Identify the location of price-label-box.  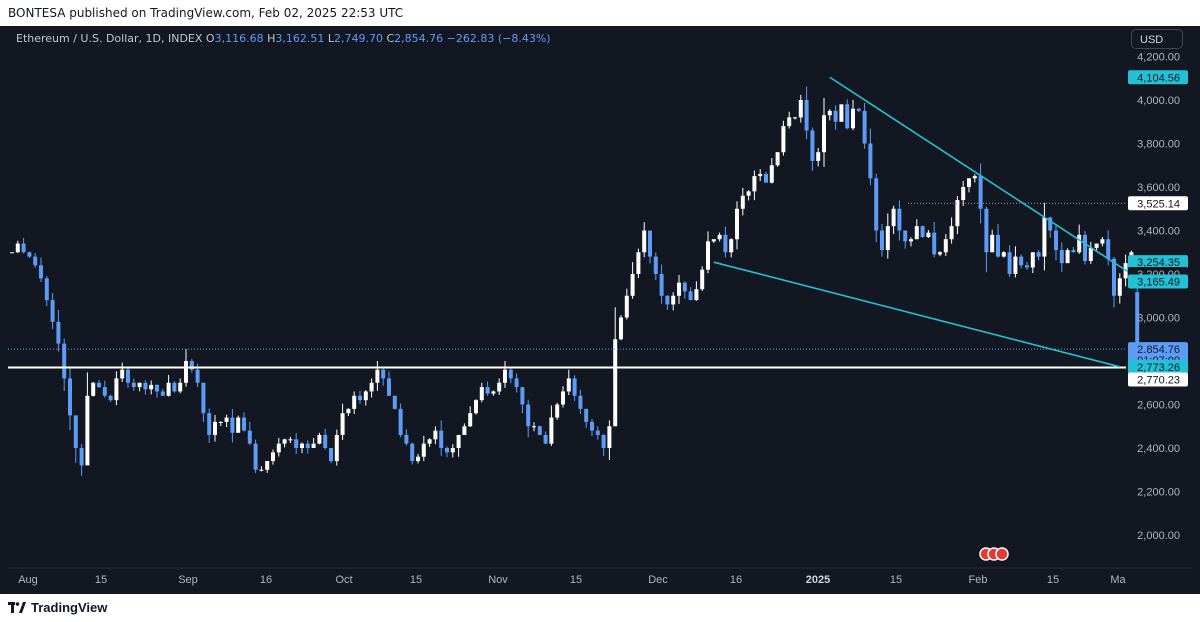
(1158, 203).